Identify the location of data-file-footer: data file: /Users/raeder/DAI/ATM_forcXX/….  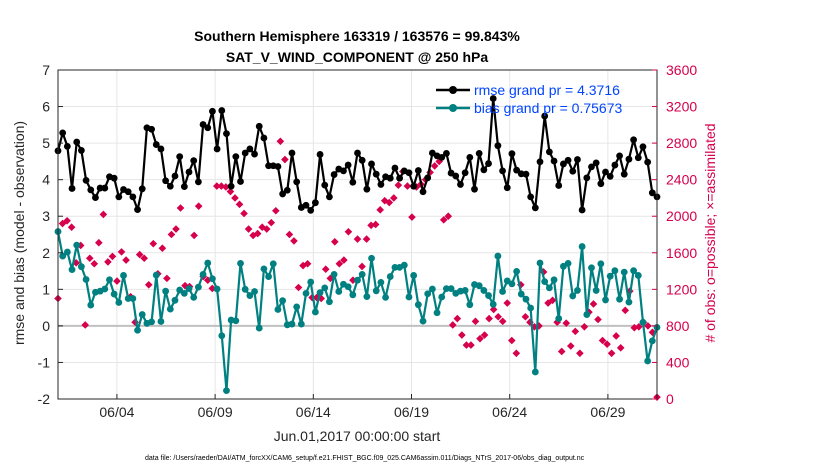
(365, 458).